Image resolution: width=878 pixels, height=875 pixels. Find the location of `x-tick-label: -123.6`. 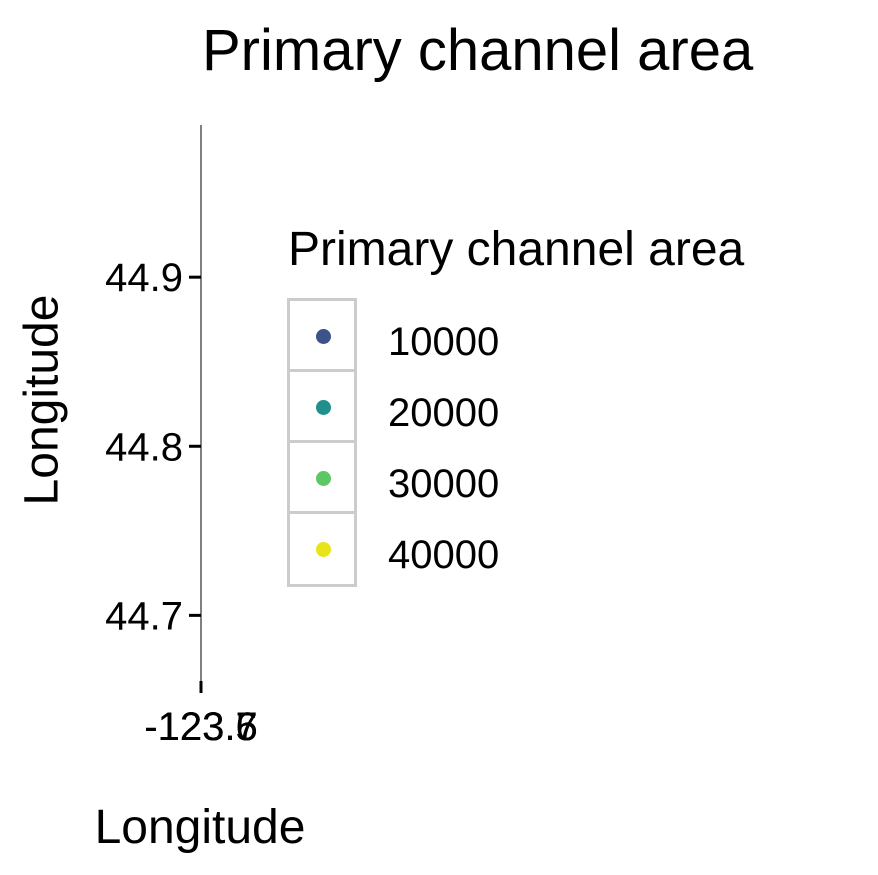

x-tick-label: -123.6 is located at coordinates (200, 727).